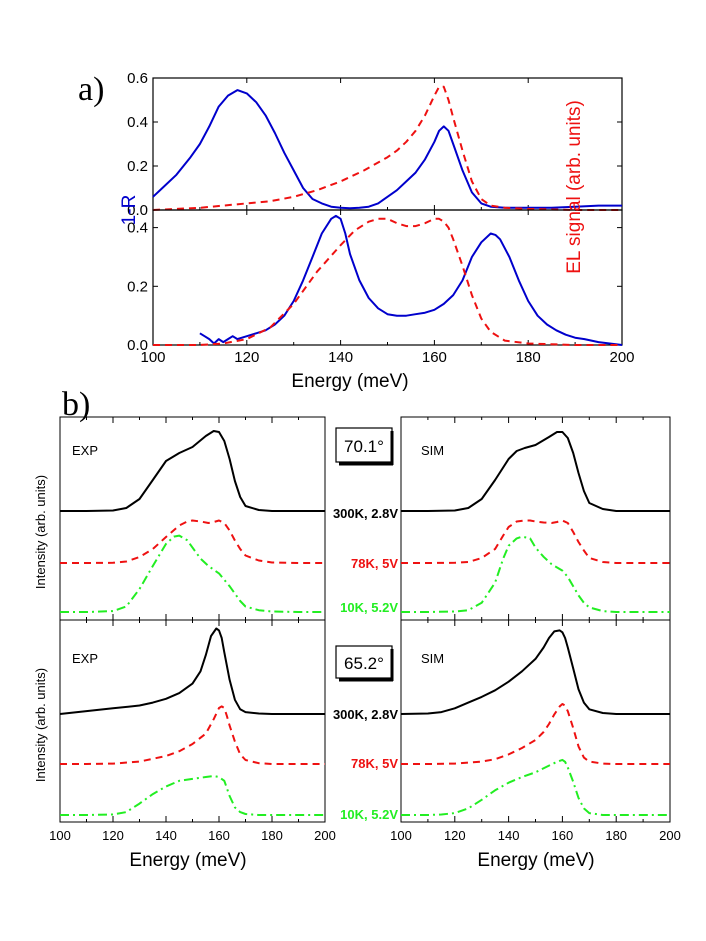 This screenshot has width=706, height=941. I want to click on a-top-ytick-label: 0.6, so click(137, 78).